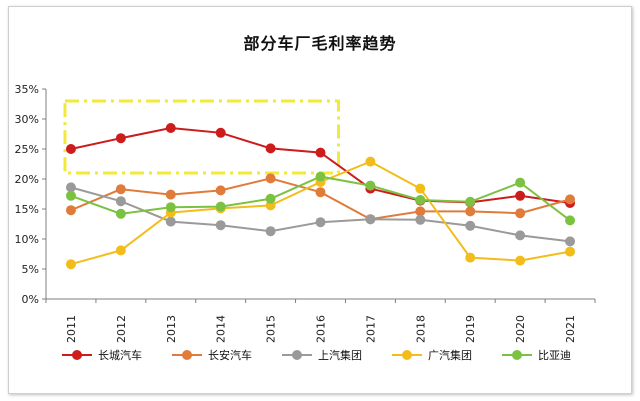 The width and height of the screenshot is (640, 401). I want to click on x-tick-label: 2018, so click(420, 329).